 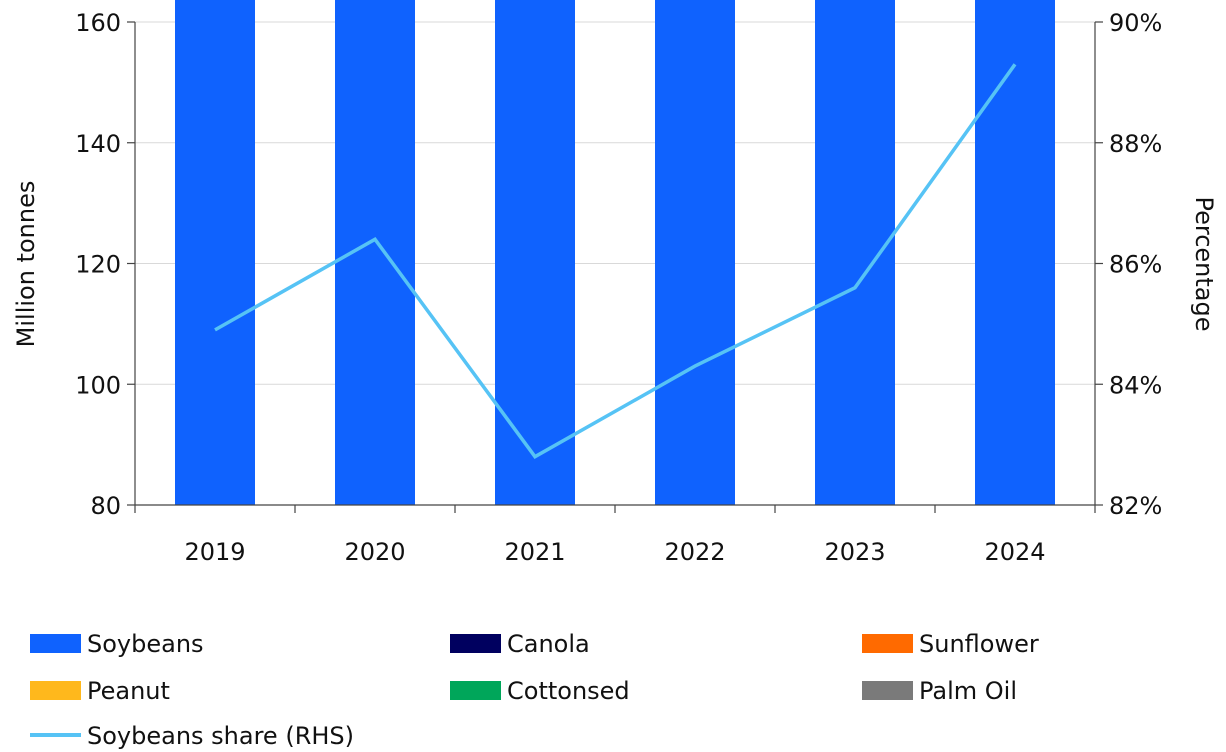 I want to click on x-tick-label: 2024, so click(x=1014, y=552).